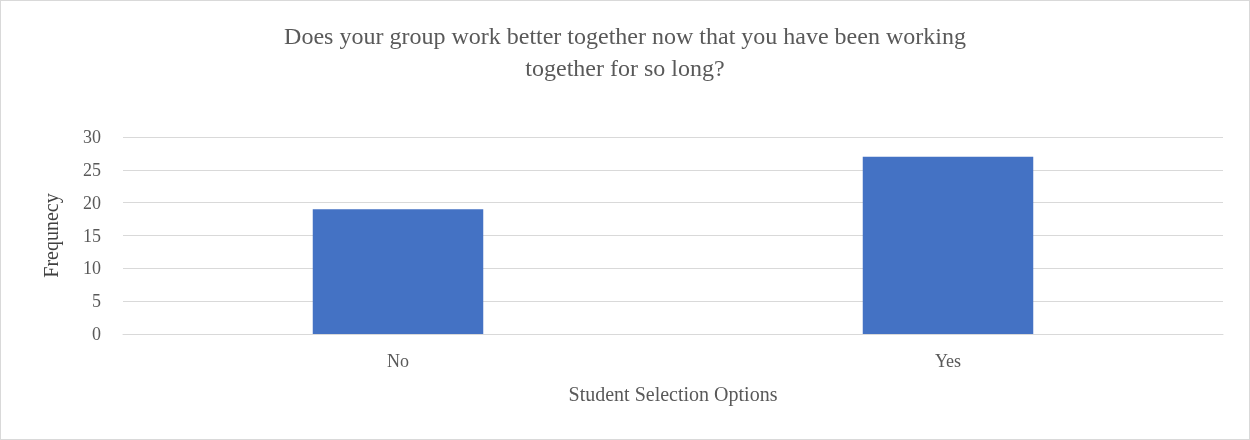  I want to click on x-tick-label: No, so click(398, 361).